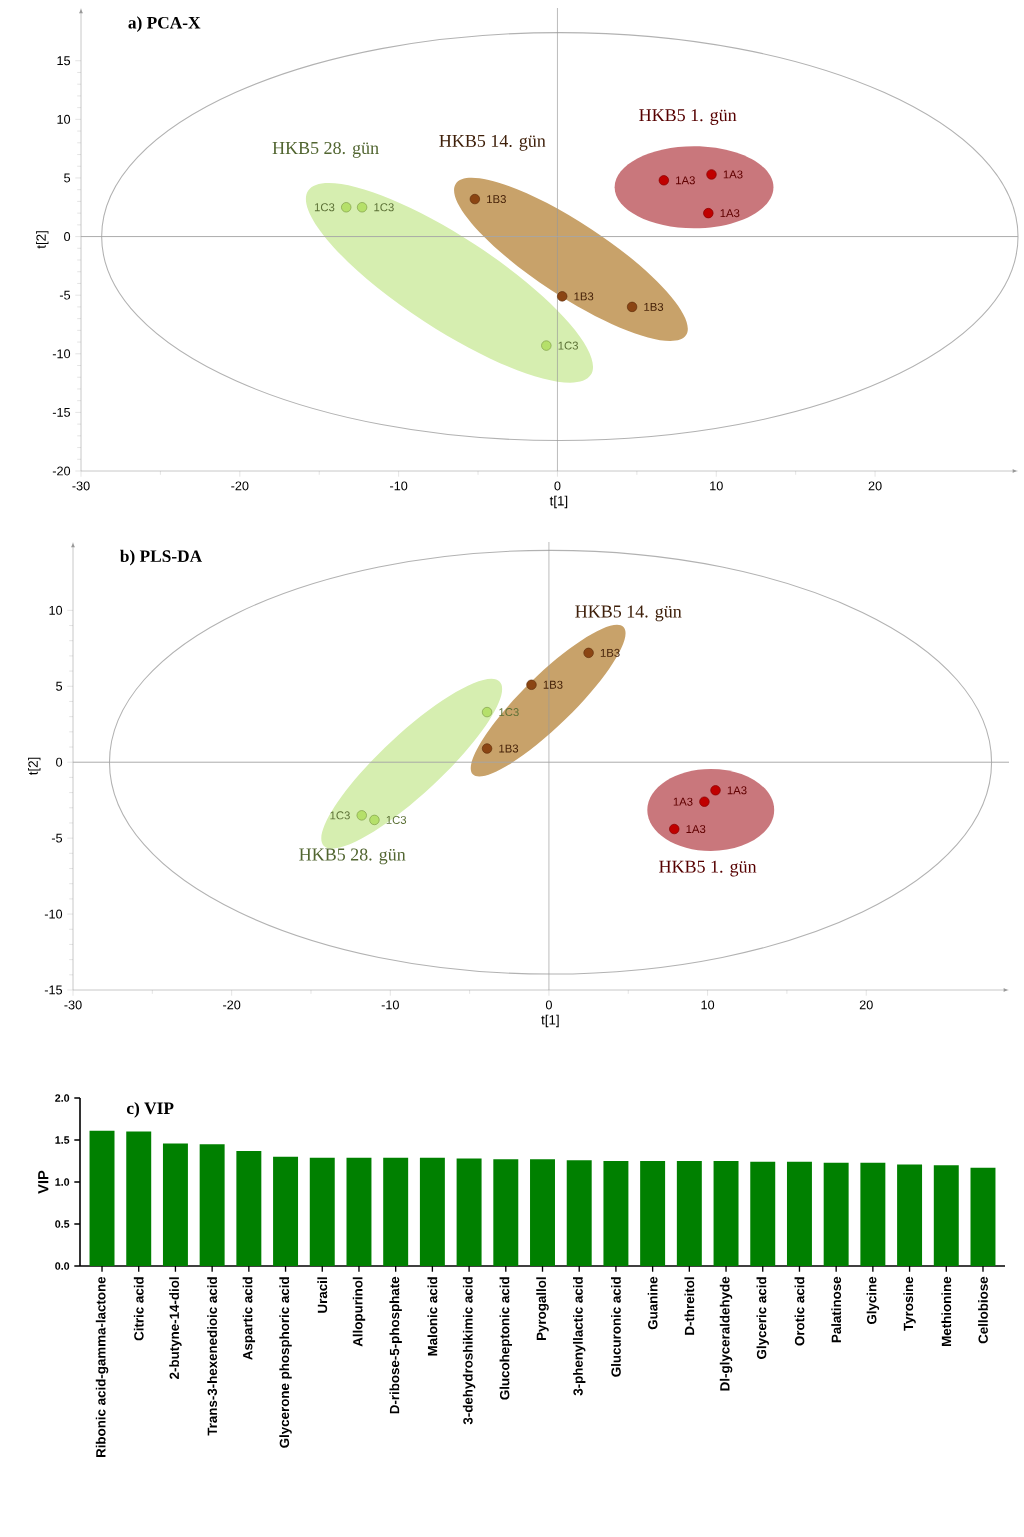 This screenshot has width=1024, height=1537. What do you see at coordinates (102, 1367) in the screenshot?
I see `x-tick-label: Ribonic acid-gamma-lactone` at bounding box center [102, 1367].